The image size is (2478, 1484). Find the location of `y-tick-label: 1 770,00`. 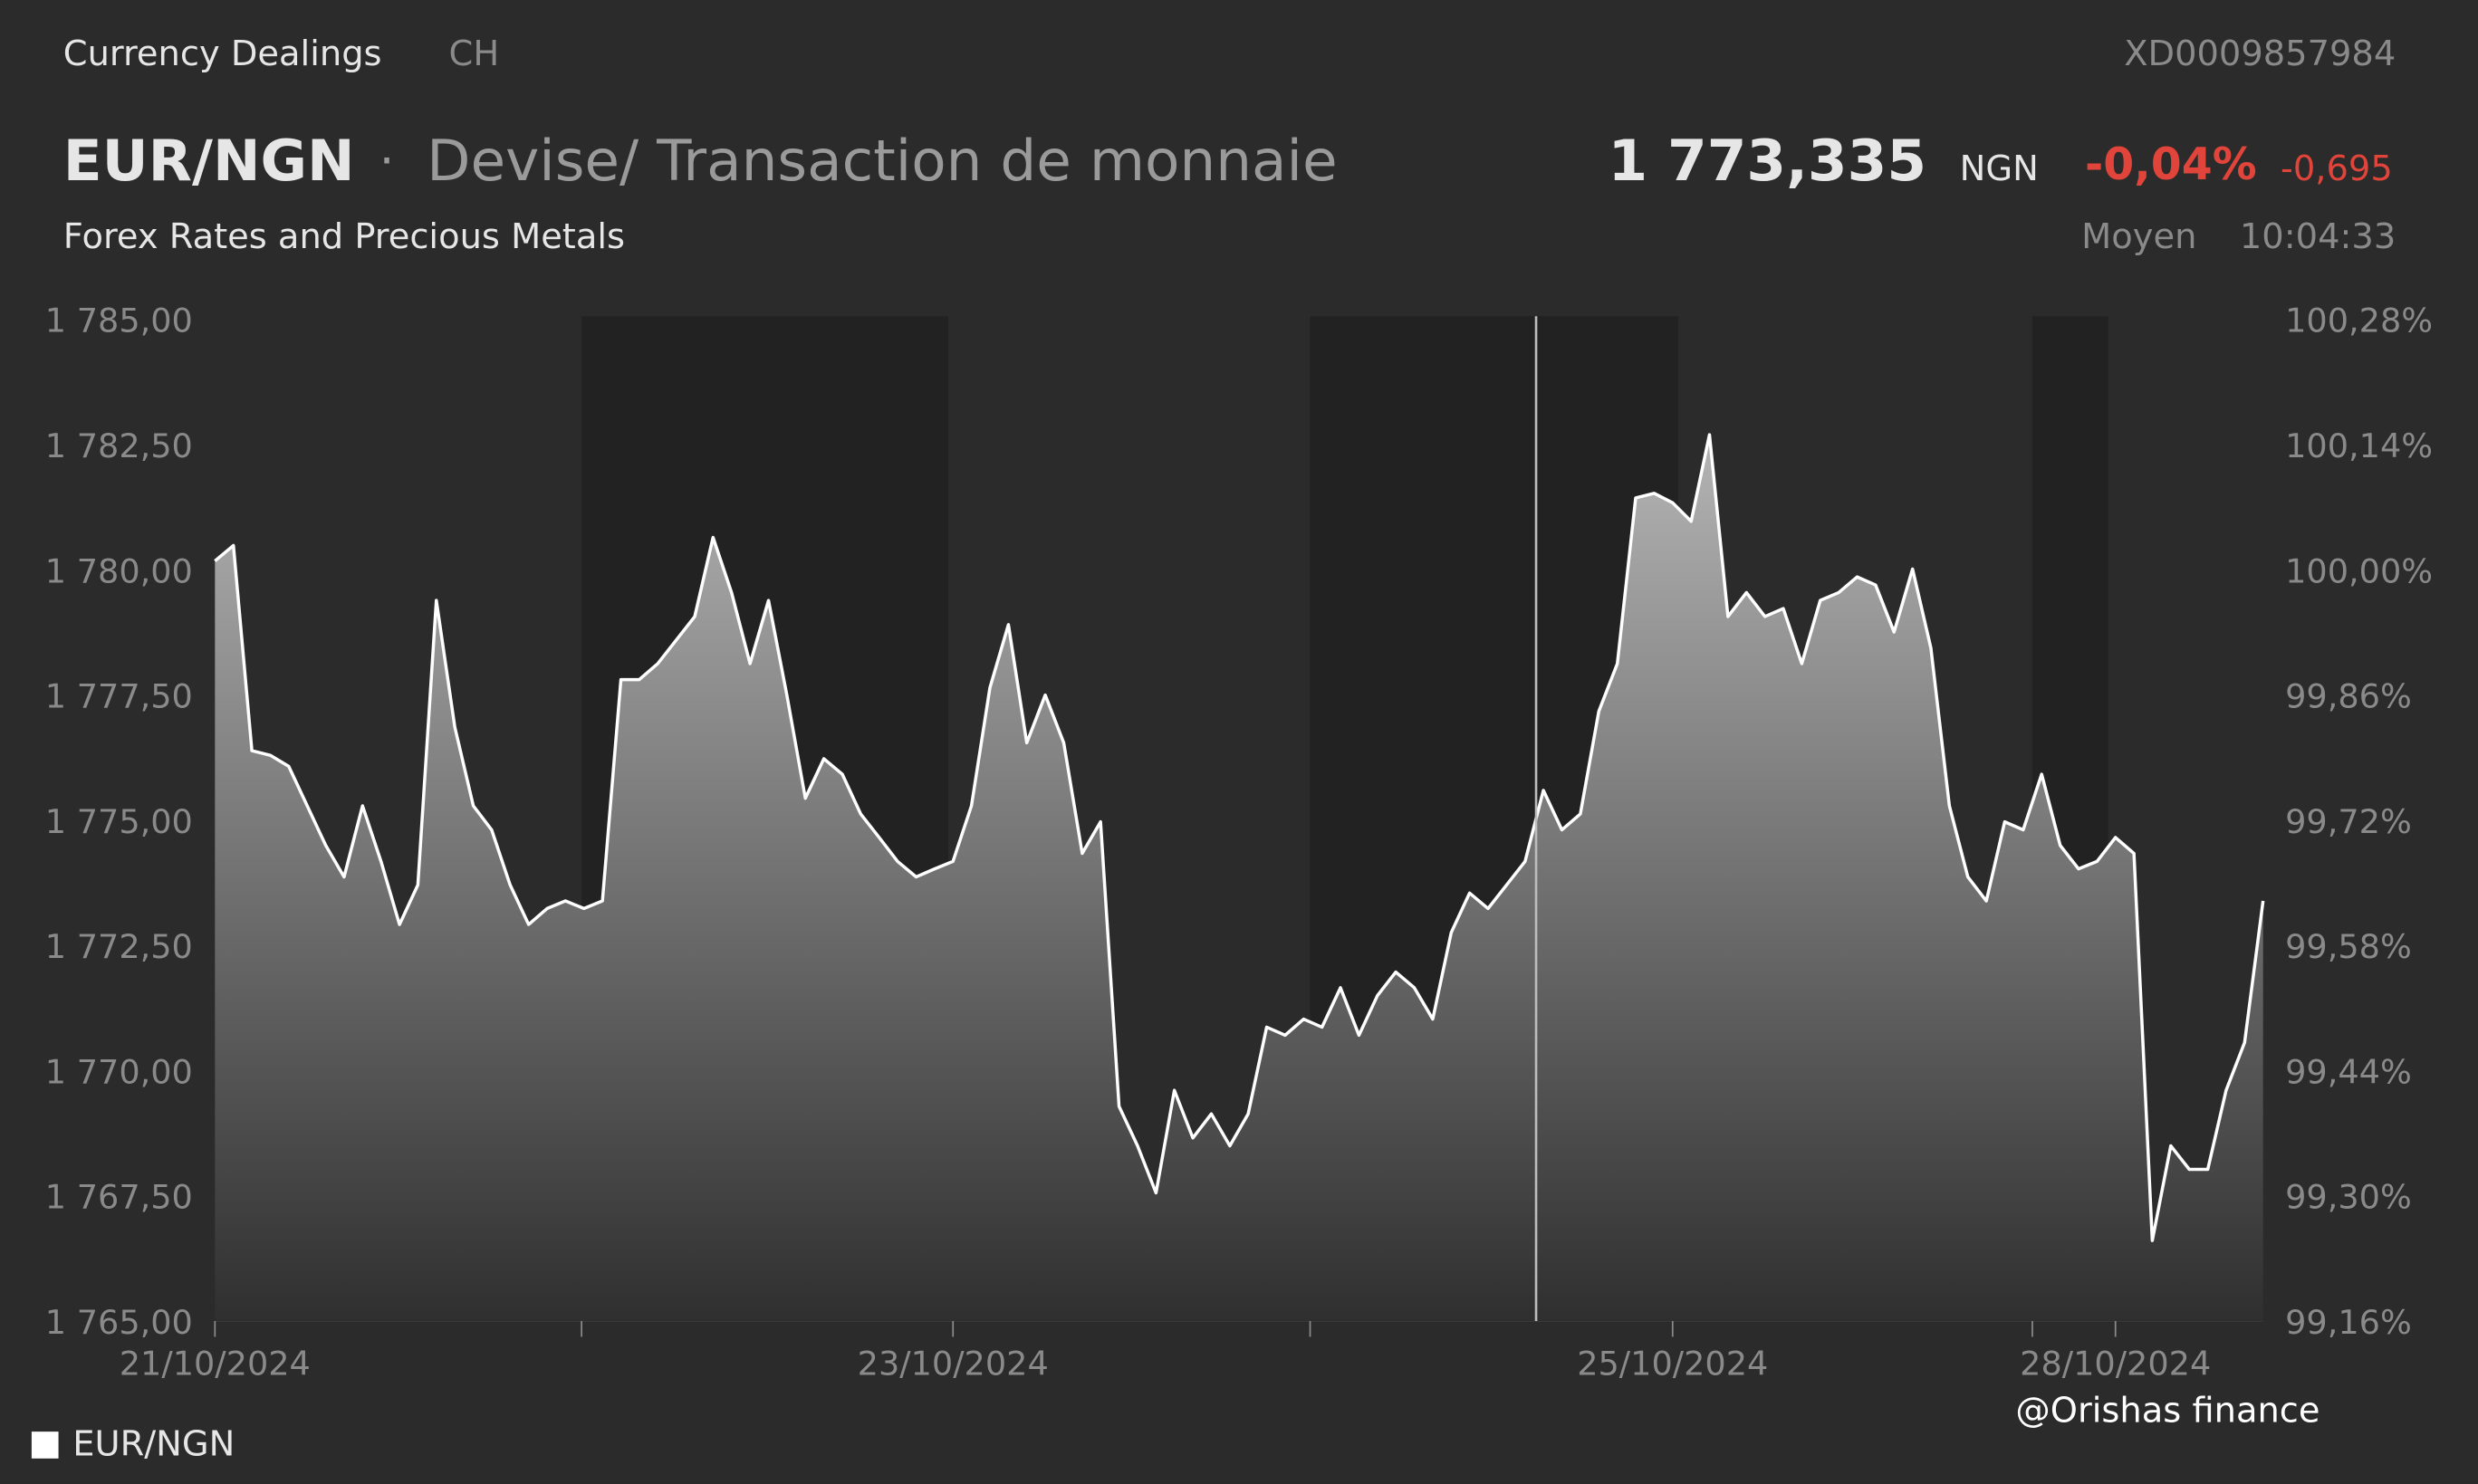

y-tick-label: 1 770,00 is located at coordinates (119, 1071).